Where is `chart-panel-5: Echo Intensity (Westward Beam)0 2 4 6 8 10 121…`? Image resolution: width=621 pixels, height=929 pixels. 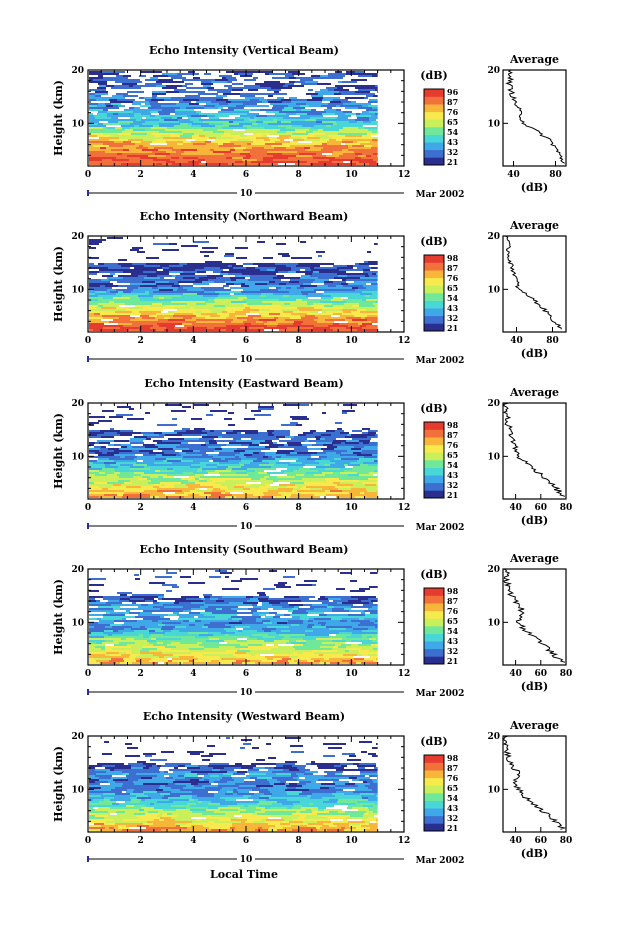
chart-panel-5: Echo Intensity (Westward Beam)0 2 4 6 8 10 121… is located at coordinates (312, 788).